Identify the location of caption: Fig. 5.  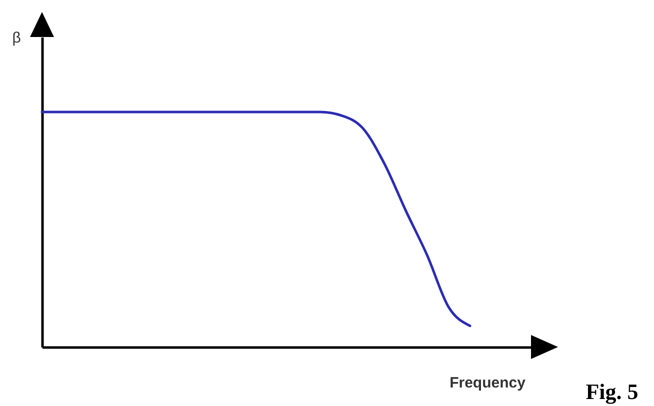
(612, 391).